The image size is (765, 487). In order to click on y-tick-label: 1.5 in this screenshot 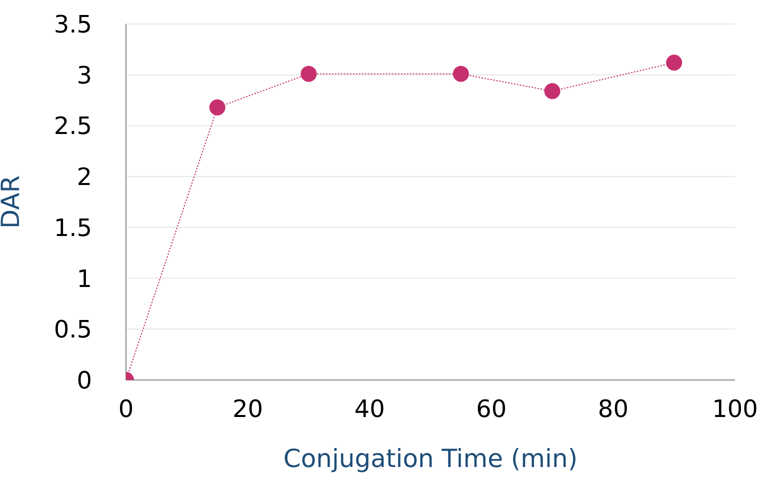, I will do `click(73, 228)`.